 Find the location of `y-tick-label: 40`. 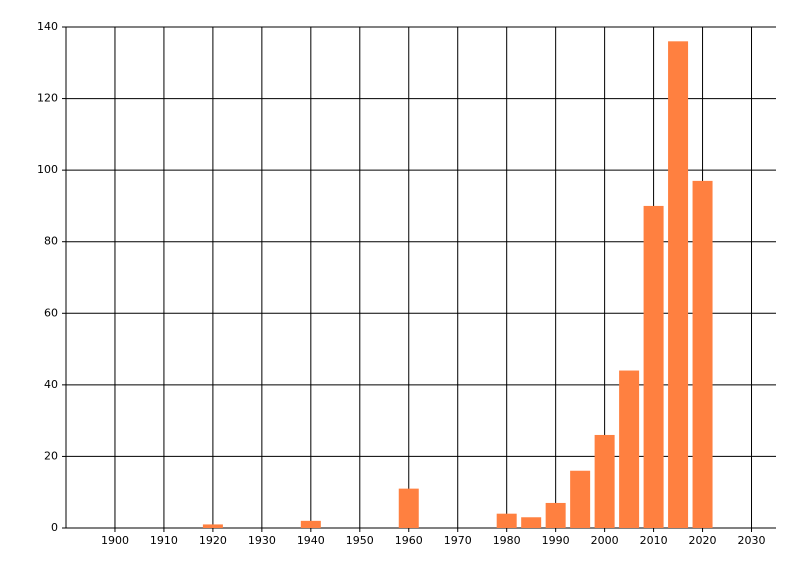

y-tick-label: 40 is located at coordinates (51, 384).